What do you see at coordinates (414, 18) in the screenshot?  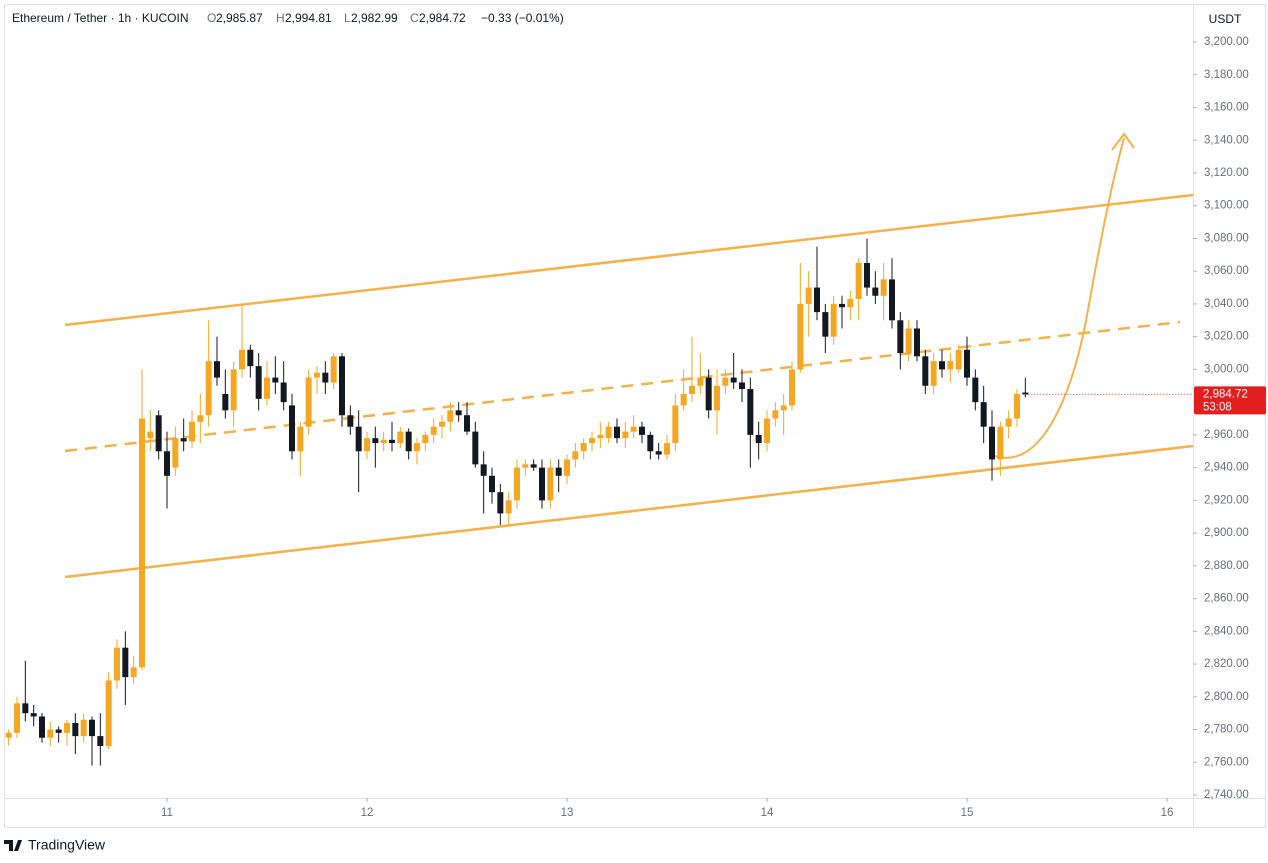 I see `close-label: C` at bounding box center [414, 18].